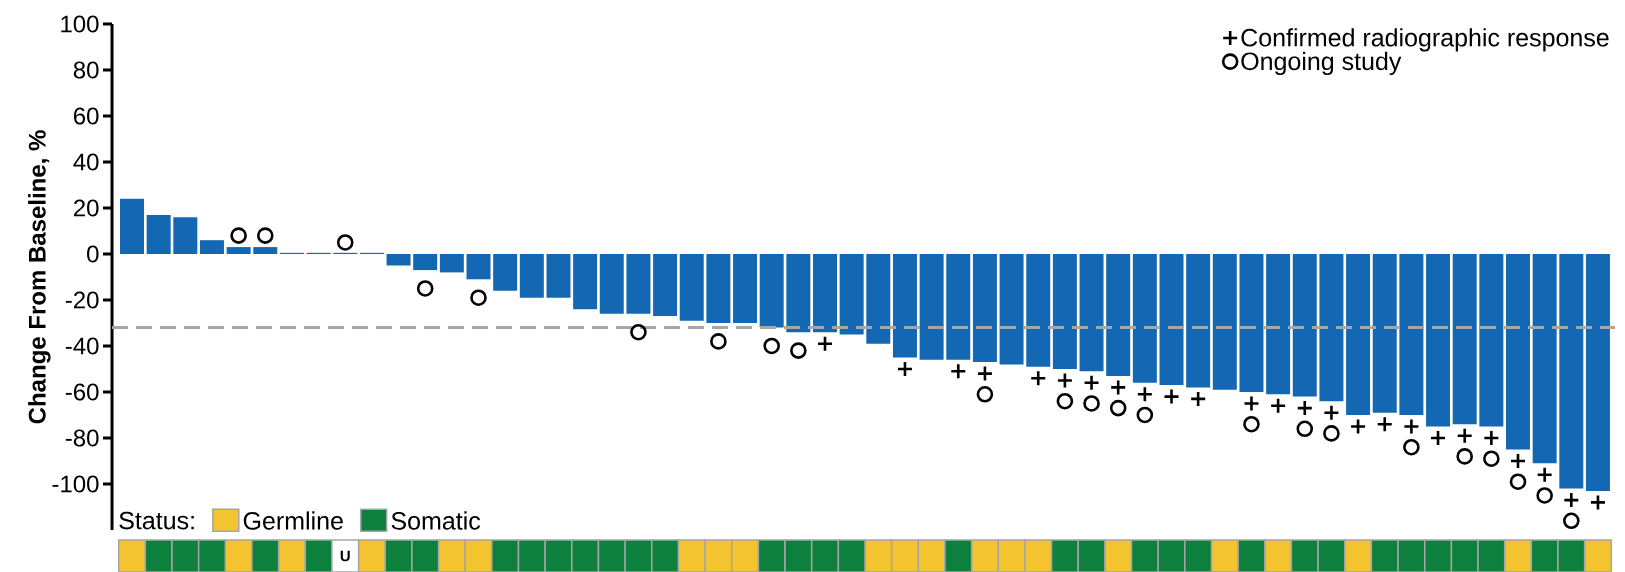  What do you see at coordinates (156, 520) in the screenshot?
I see `legend-title: Status:` at bounding box center [156, 520].